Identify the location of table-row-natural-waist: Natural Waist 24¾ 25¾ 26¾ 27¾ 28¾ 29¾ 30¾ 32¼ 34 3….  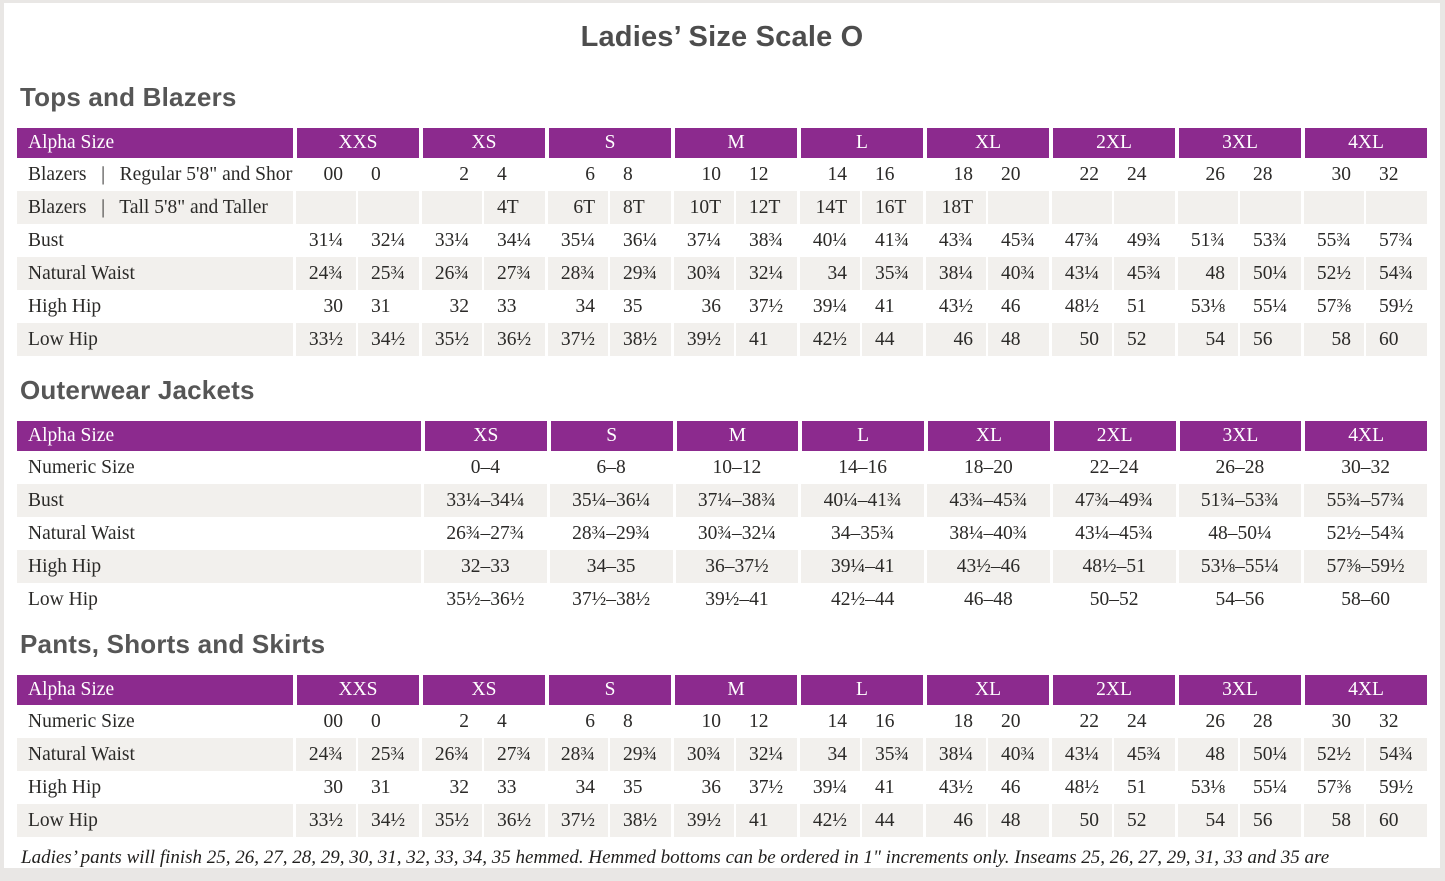
(722, 273).